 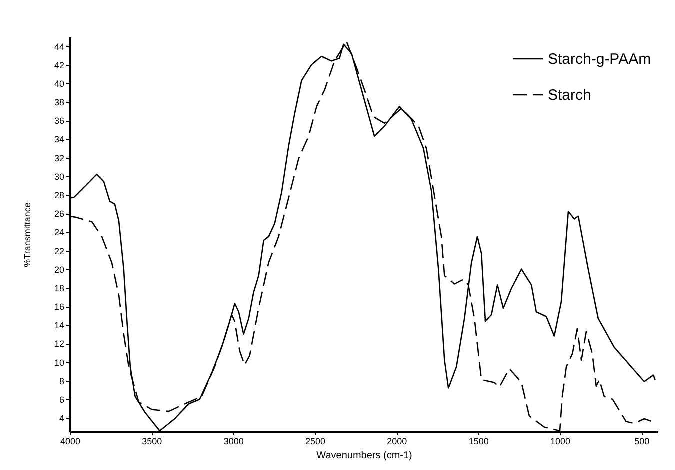 I want to click on x-tick-label: 3000, so click(x=234, y=441).